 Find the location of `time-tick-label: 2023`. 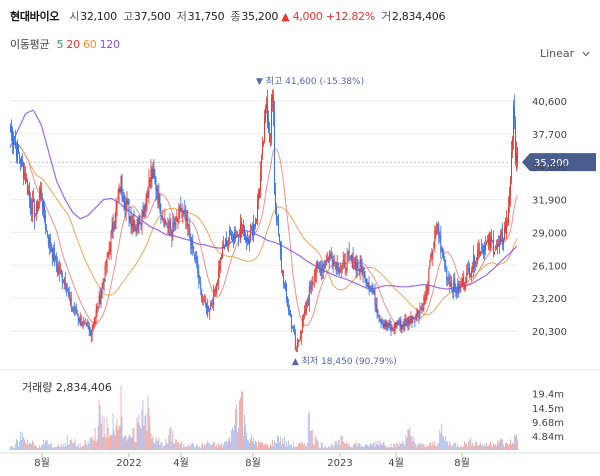

time-tick-label: 2023 is located at coordinates (339, 463).